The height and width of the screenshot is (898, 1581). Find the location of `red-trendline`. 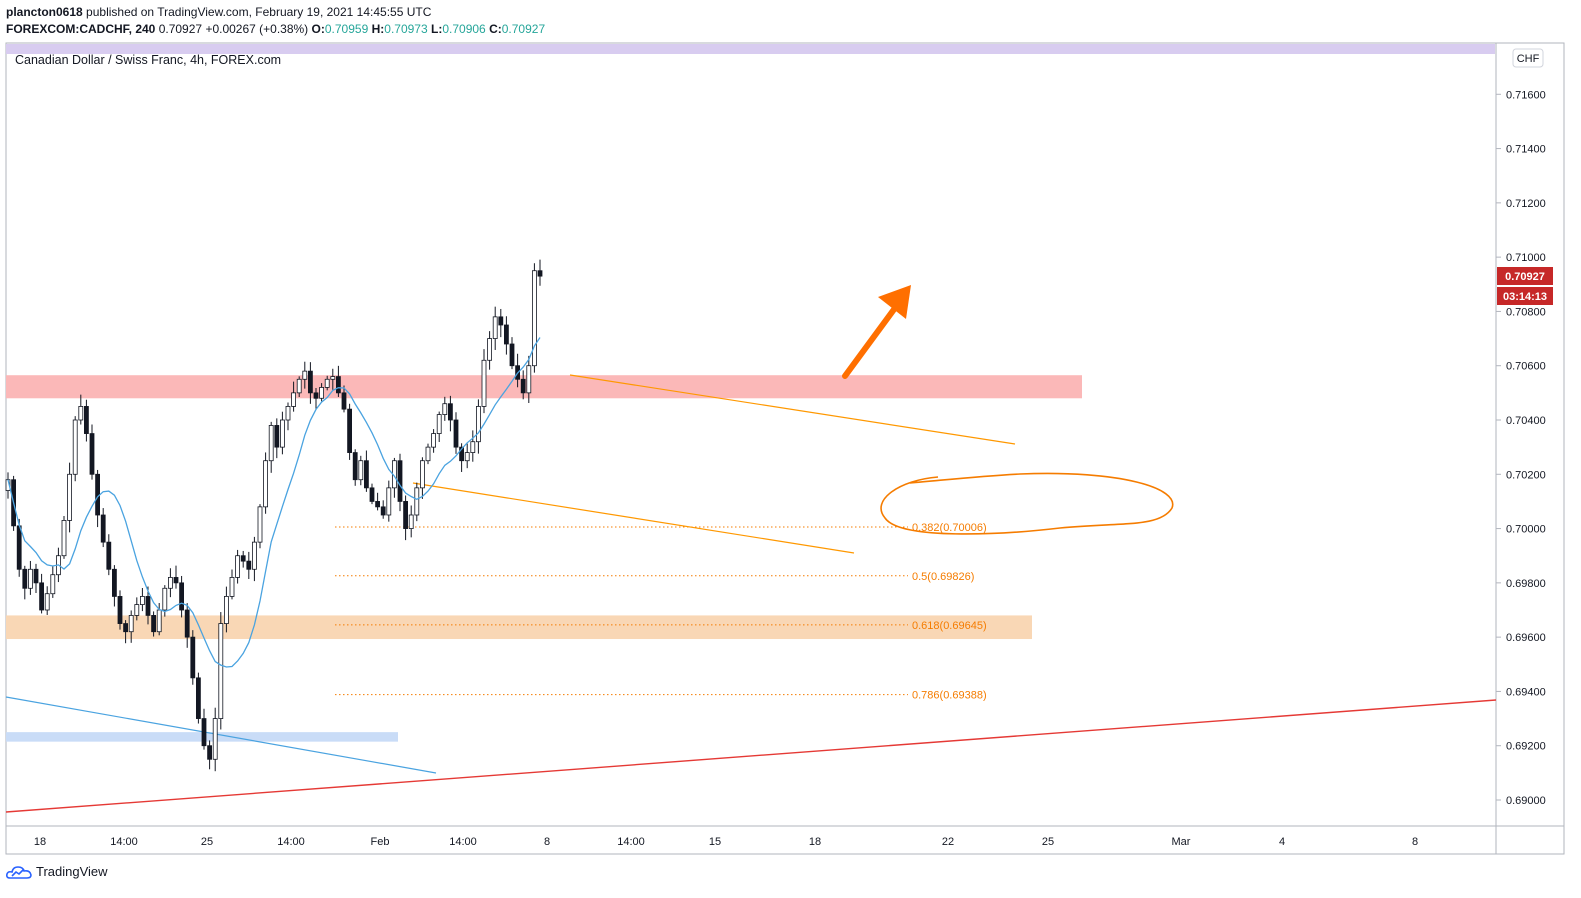

red-trendline is located at coordinates (751, 756).